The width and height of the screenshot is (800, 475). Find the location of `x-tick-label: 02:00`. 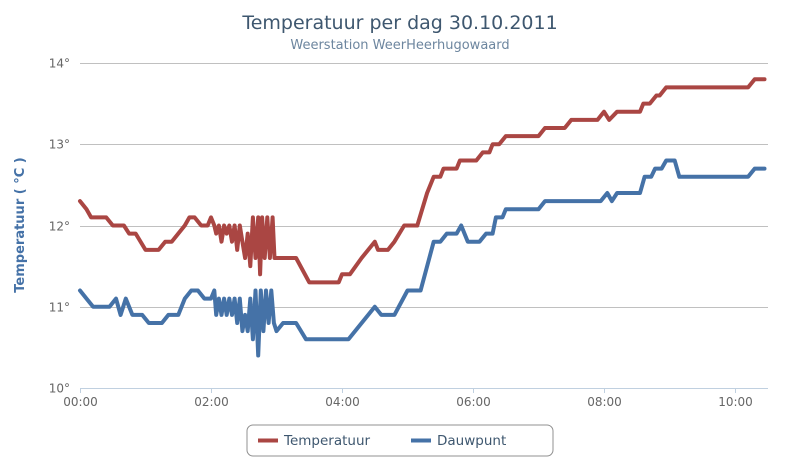

x-tick-label: 02:00 is located at coordinates (211, 402).